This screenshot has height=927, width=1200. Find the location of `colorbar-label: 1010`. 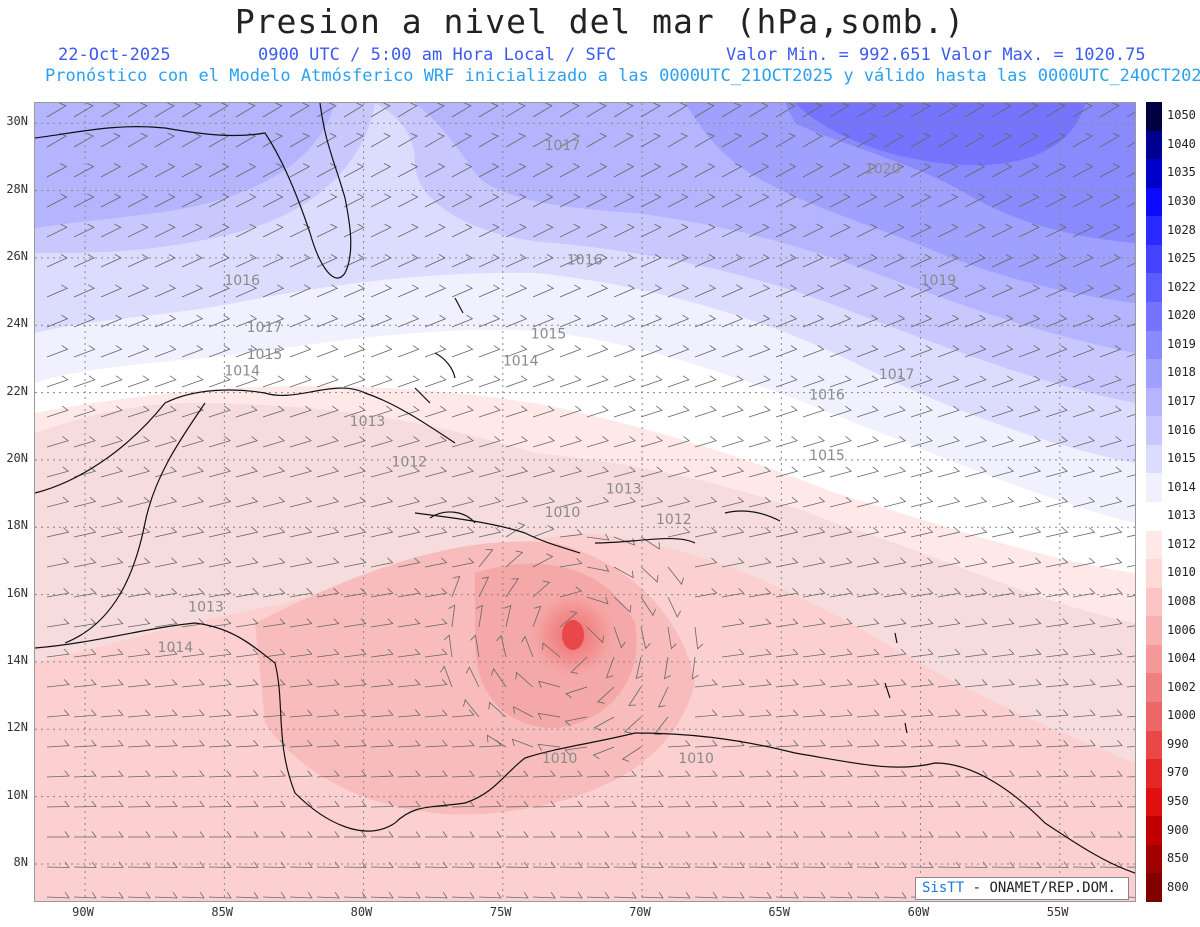

colorbar-label: 1010 is located at coordinates (1181, 572).